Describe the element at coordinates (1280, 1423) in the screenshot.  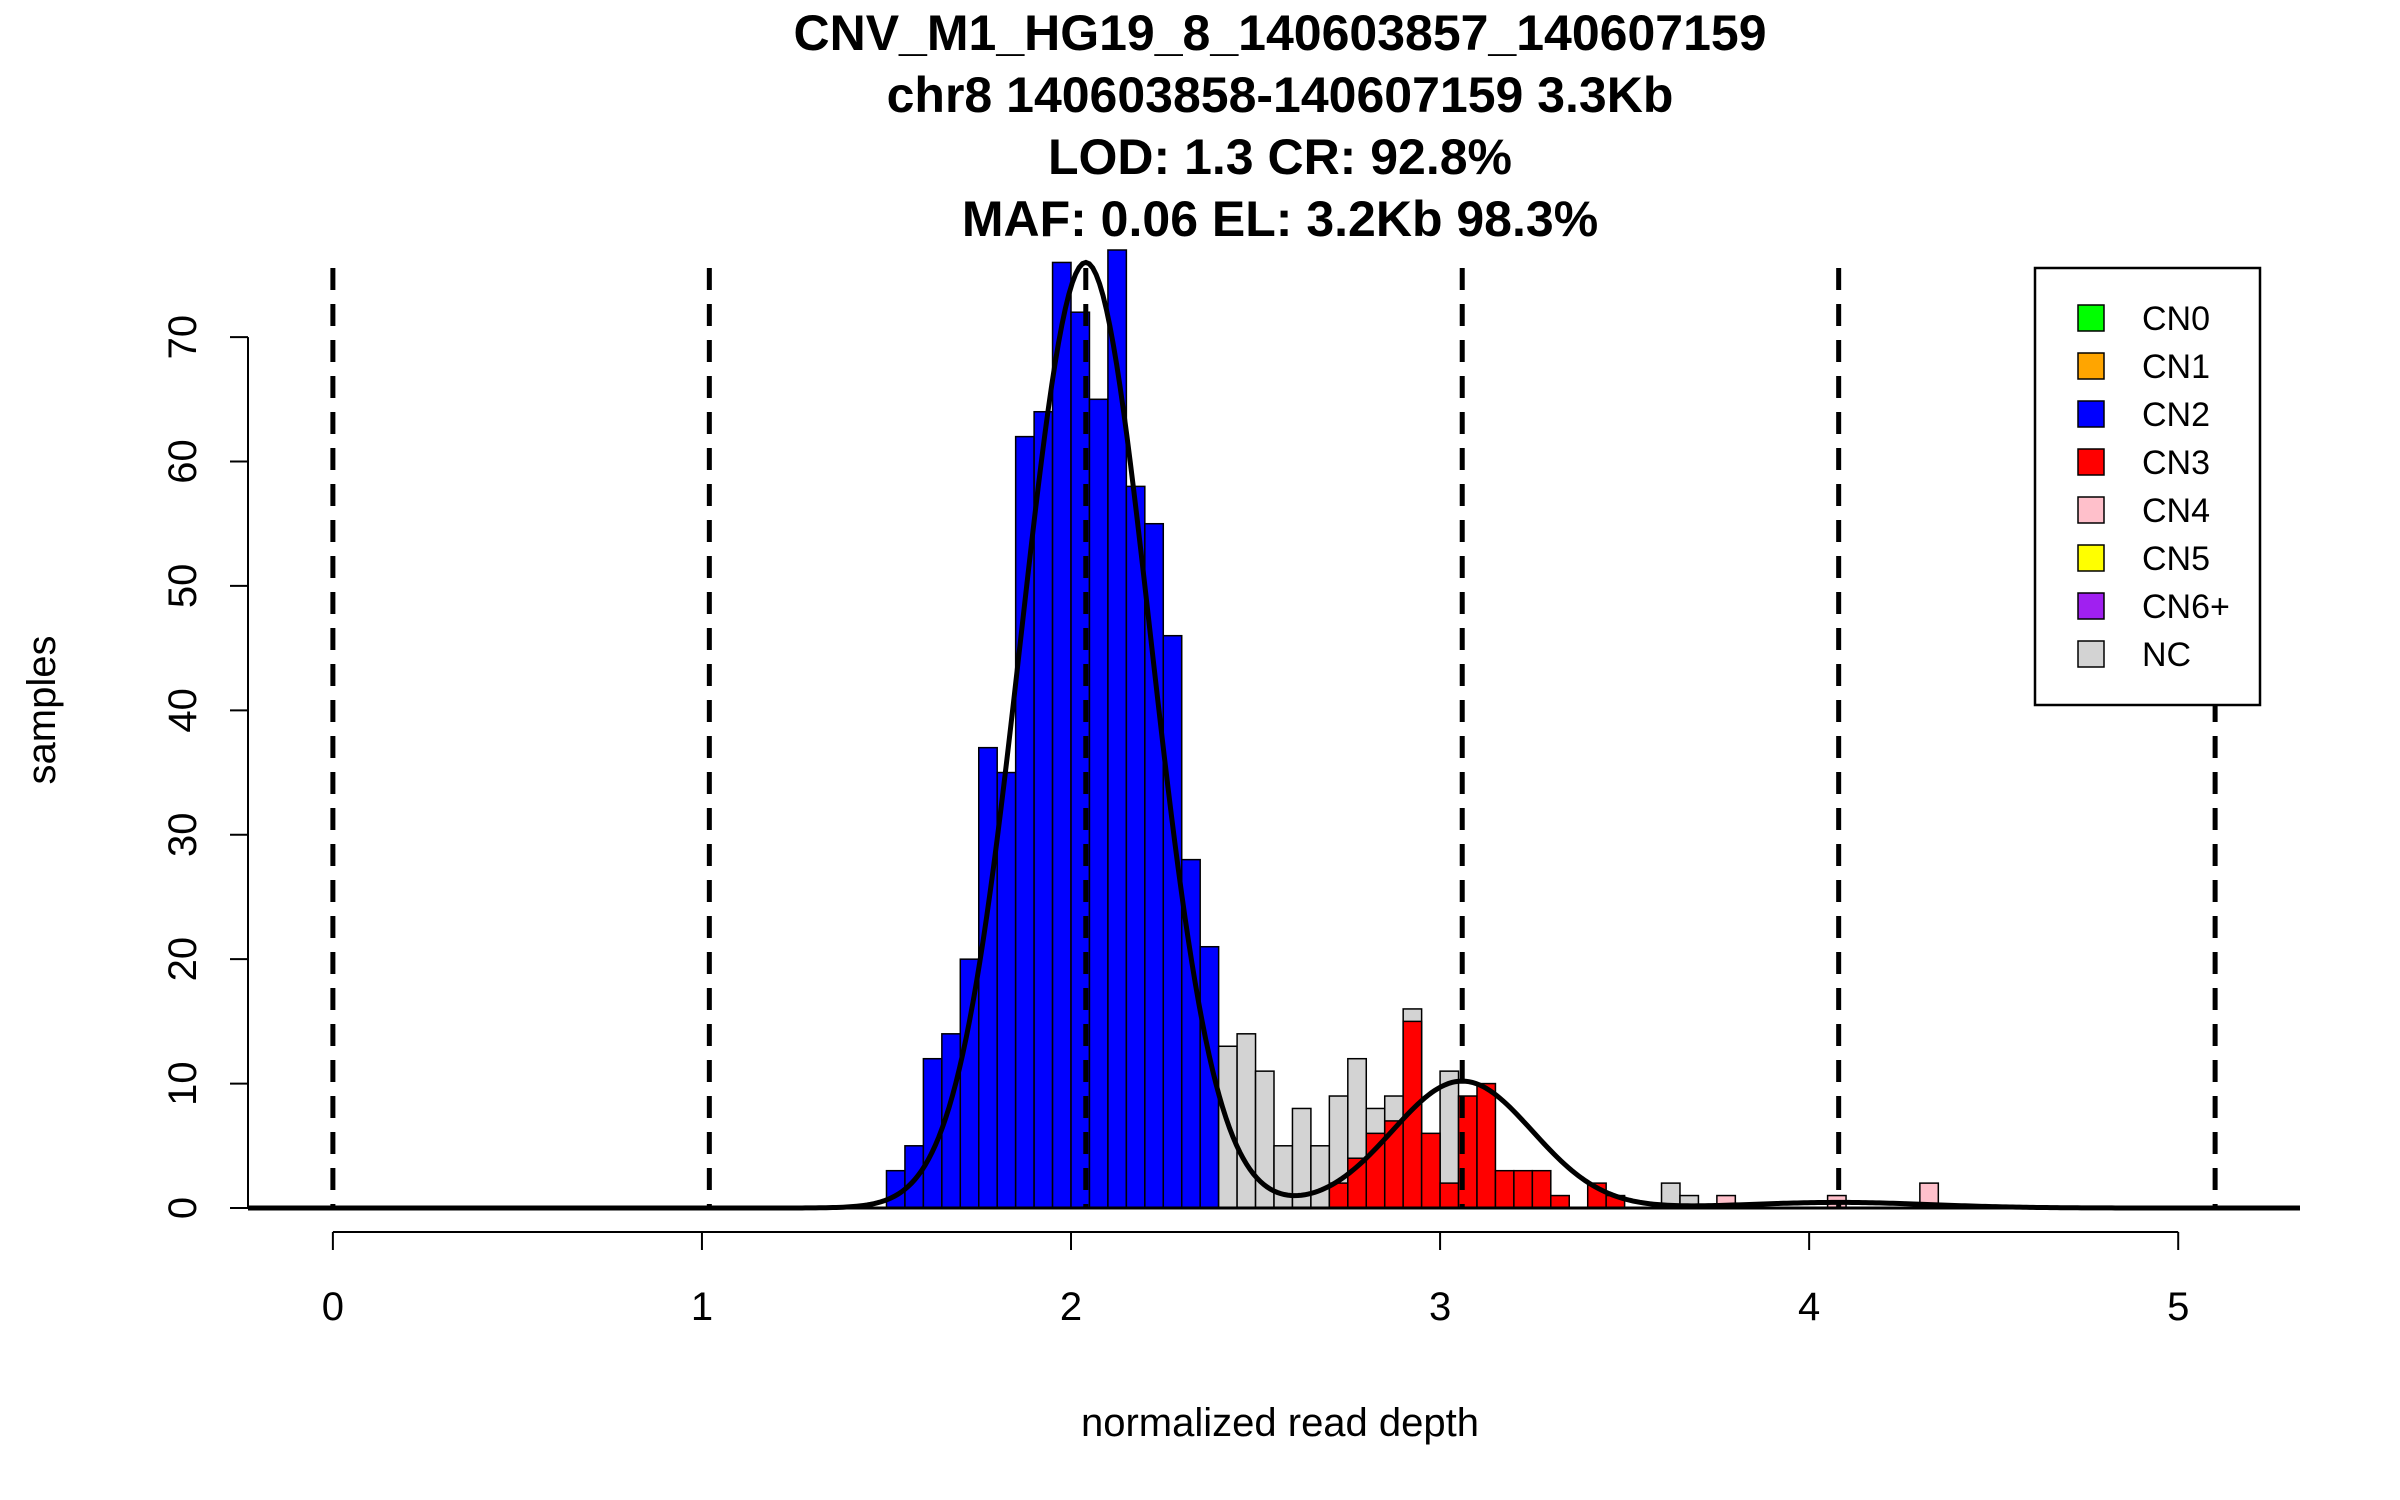
I see `x-axis-label: normalized read depth` at that location.